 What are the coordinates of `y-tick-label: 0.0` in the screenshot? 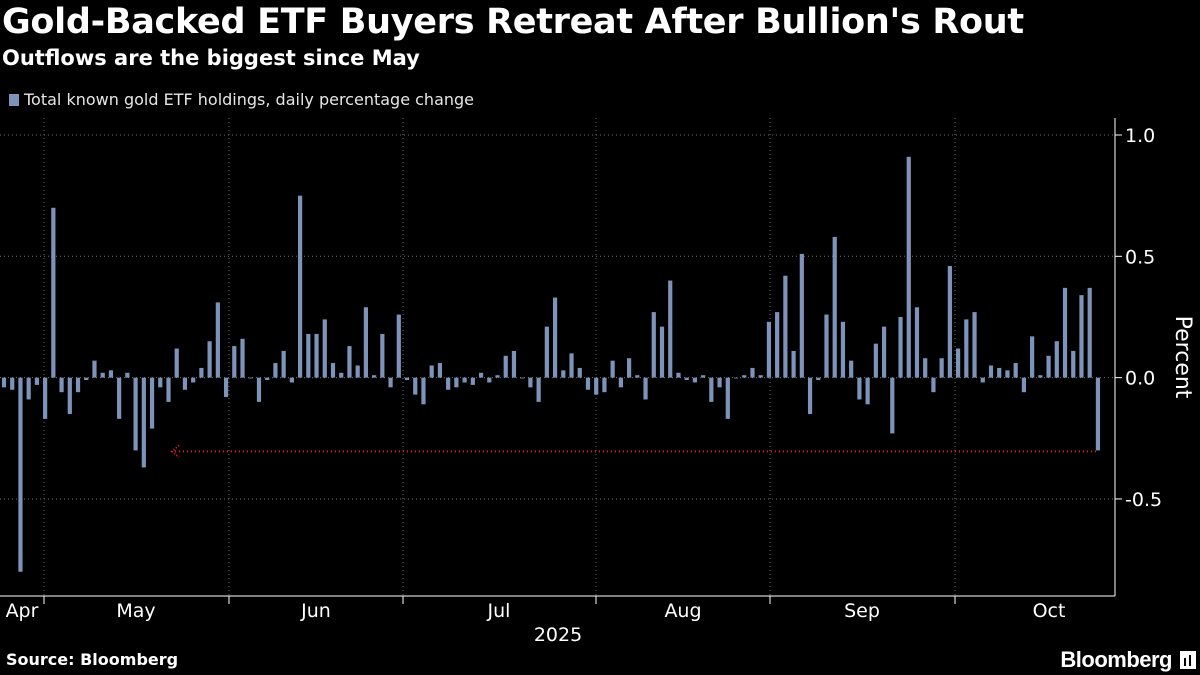 It's located at (1140, 379).